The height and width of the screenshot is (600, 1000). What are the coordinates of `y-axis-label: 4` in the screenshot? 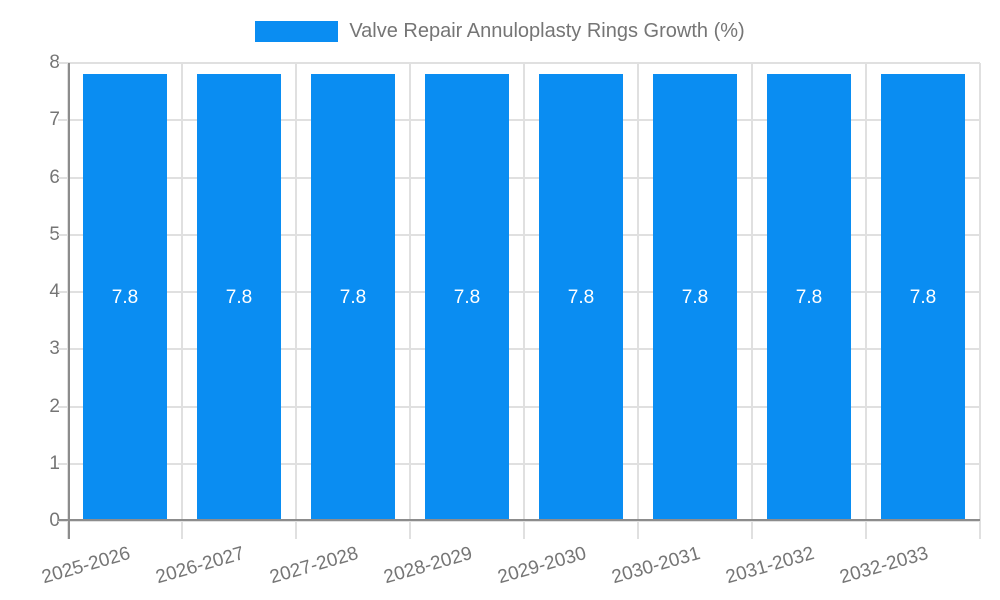 It's located at (54, 291).